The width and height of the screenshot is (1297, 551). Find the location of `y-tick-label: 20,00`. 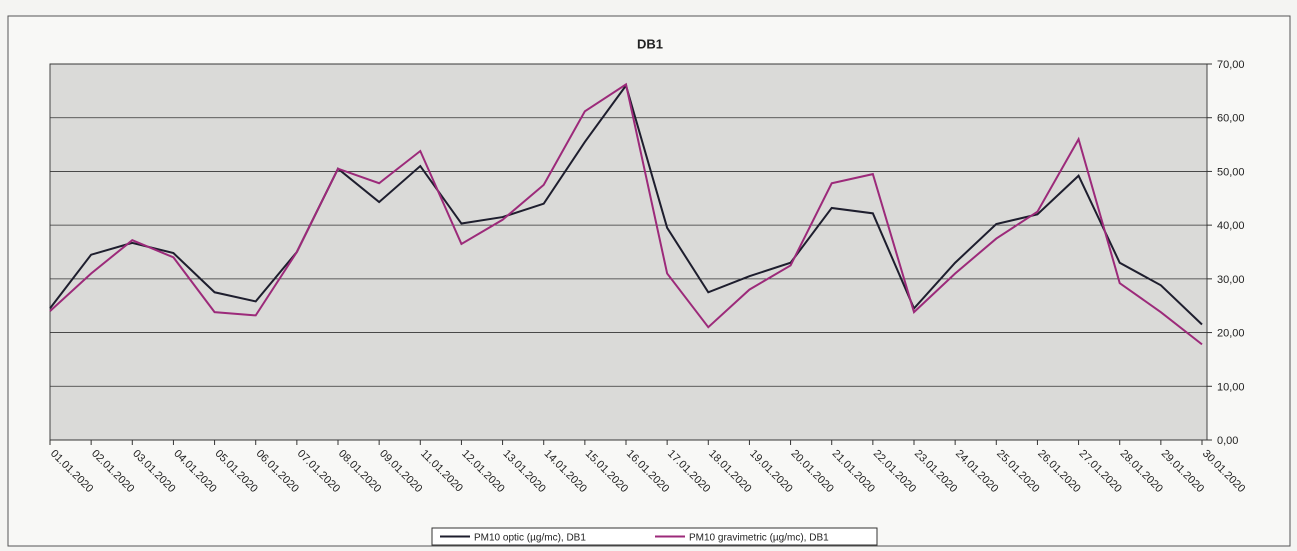

y-tick-label: 20,00 is located at coordinates (1231, 334).